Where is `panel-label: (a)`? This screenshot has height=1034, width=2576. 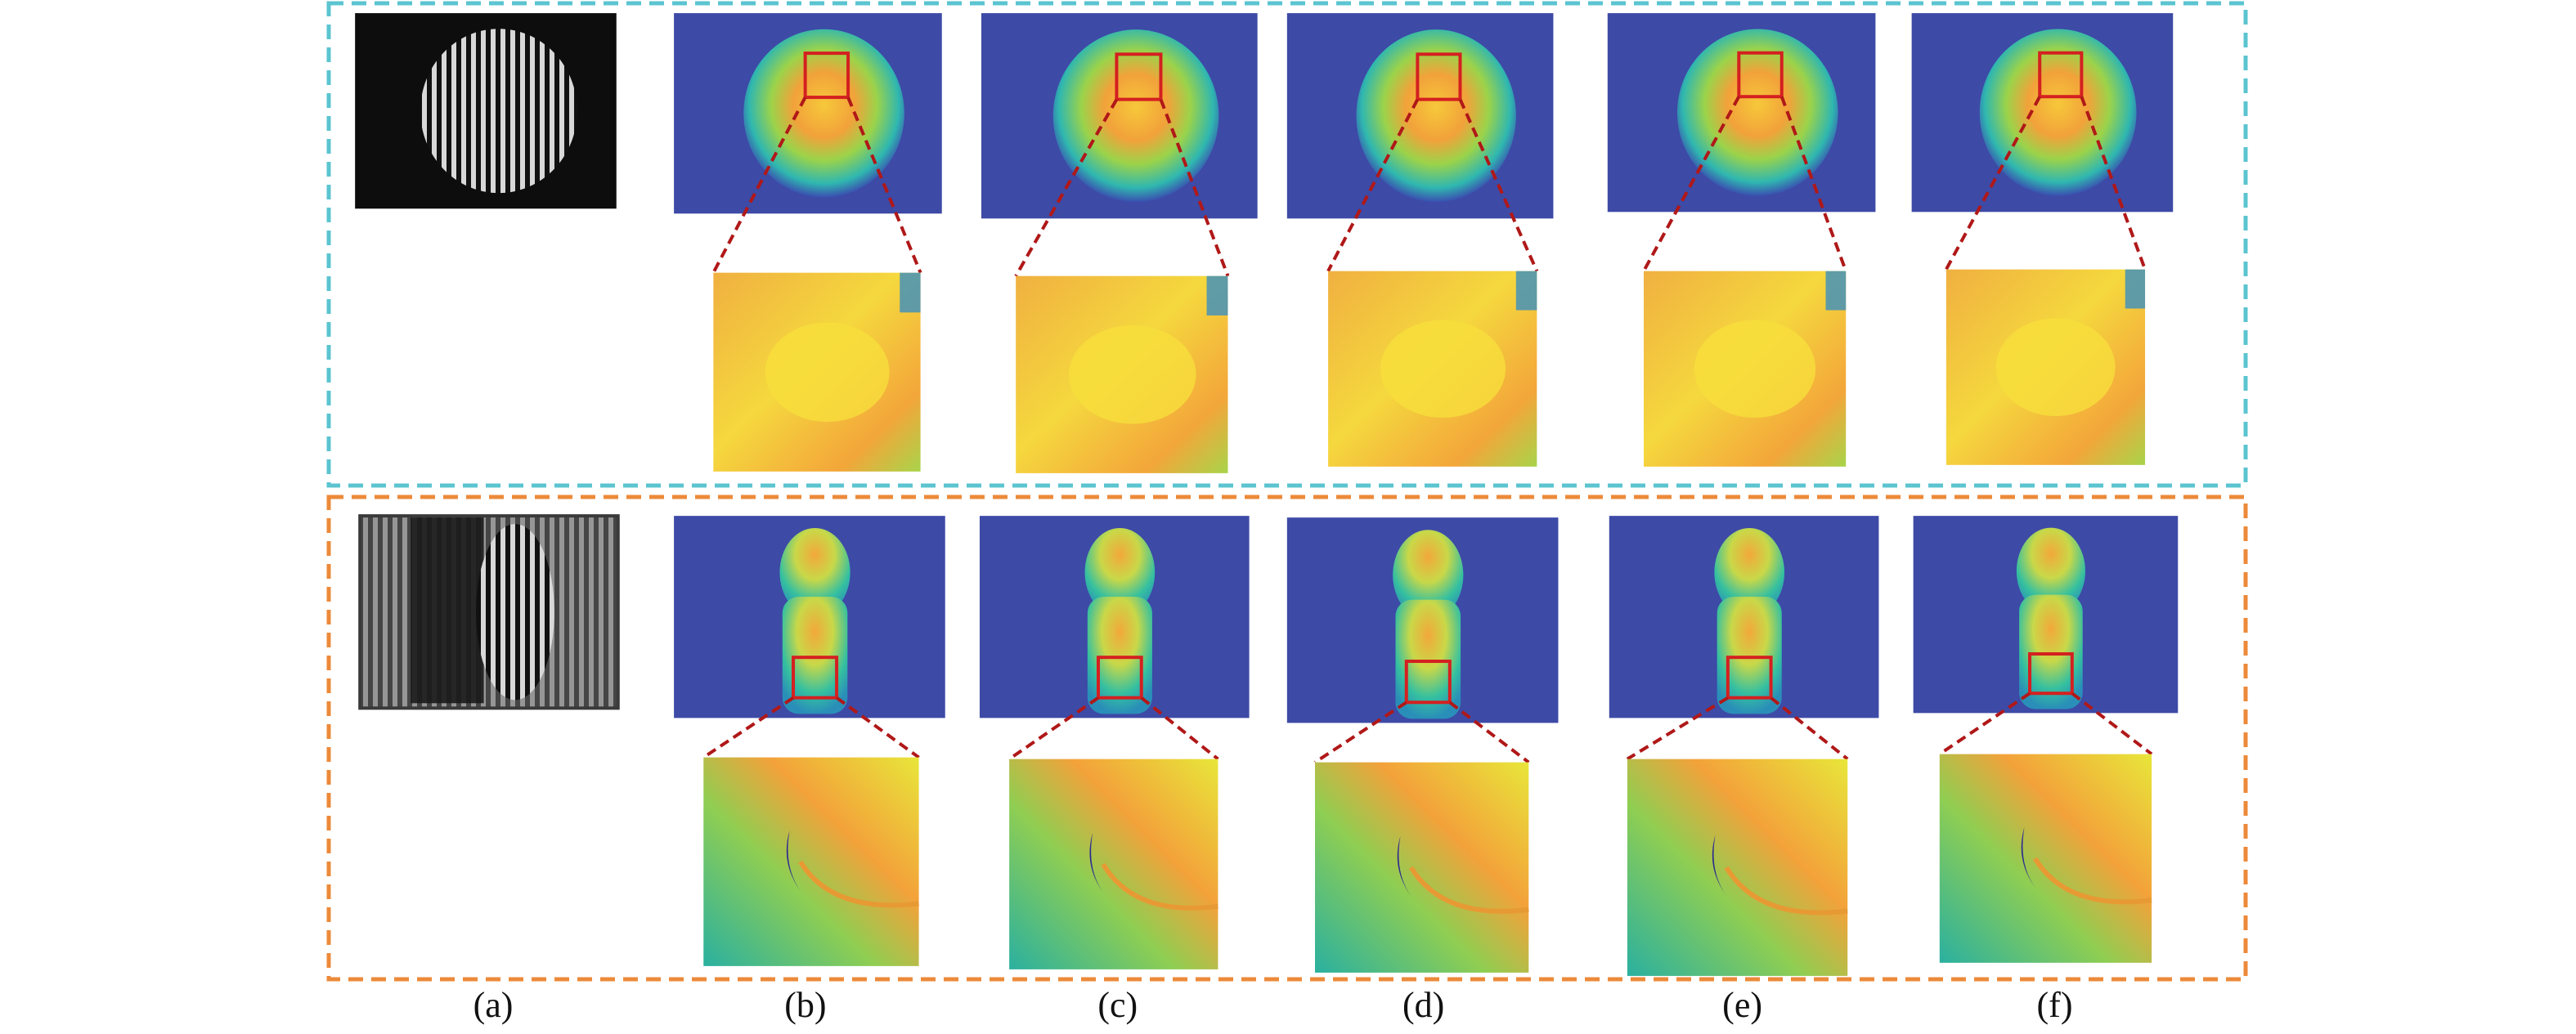
panel-label: (a) is located at coordinates (494, 1005).